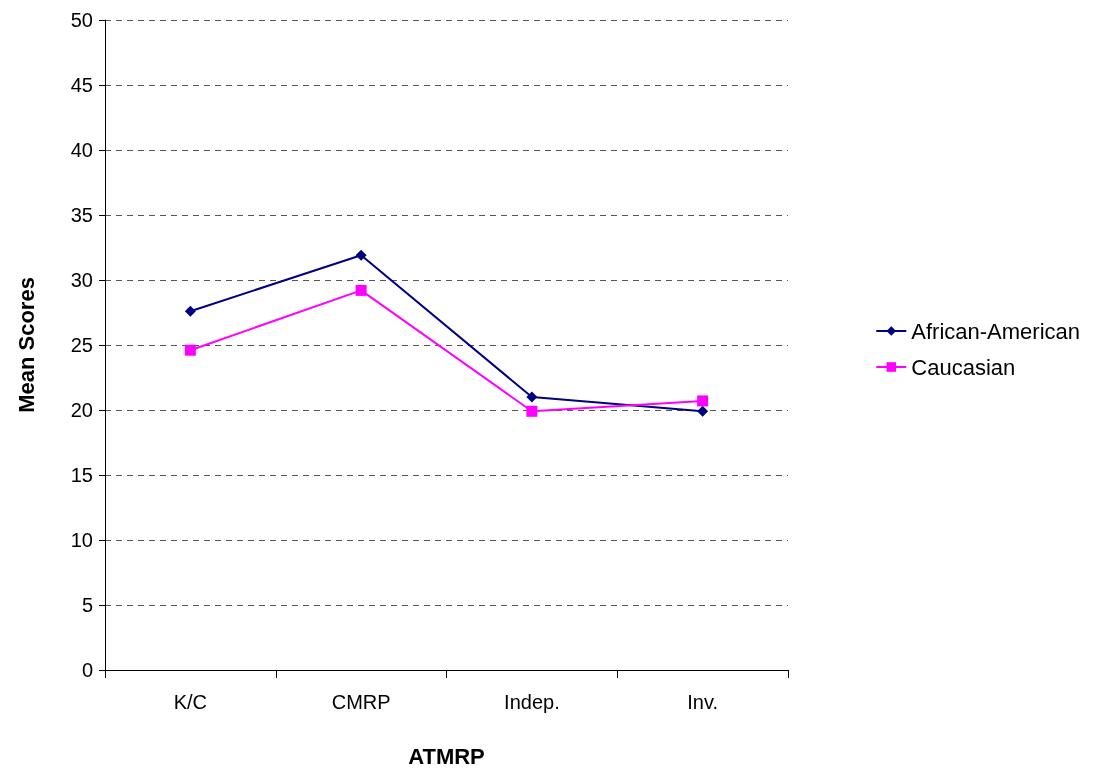 This screenshot has width=1105, height=778. I want to click on y-tick-label: 25, so click(81, 345).